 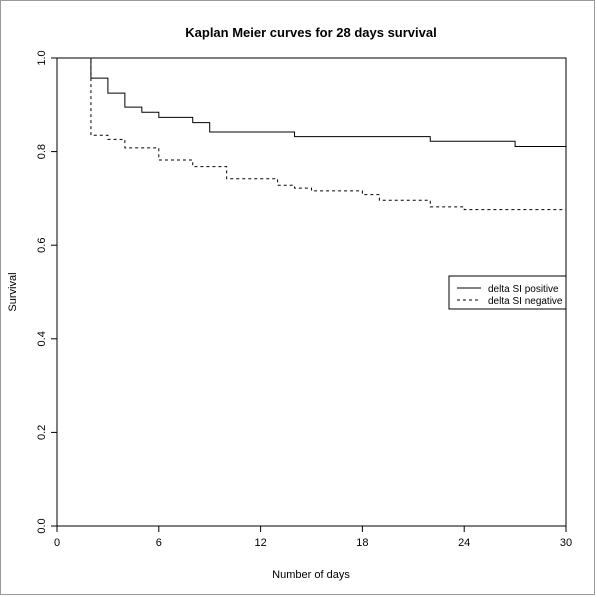 What do you see at coordinates (159, 543) in the screenshot?
I see `x-tick-label: 6` at bounding box center [159, 543].